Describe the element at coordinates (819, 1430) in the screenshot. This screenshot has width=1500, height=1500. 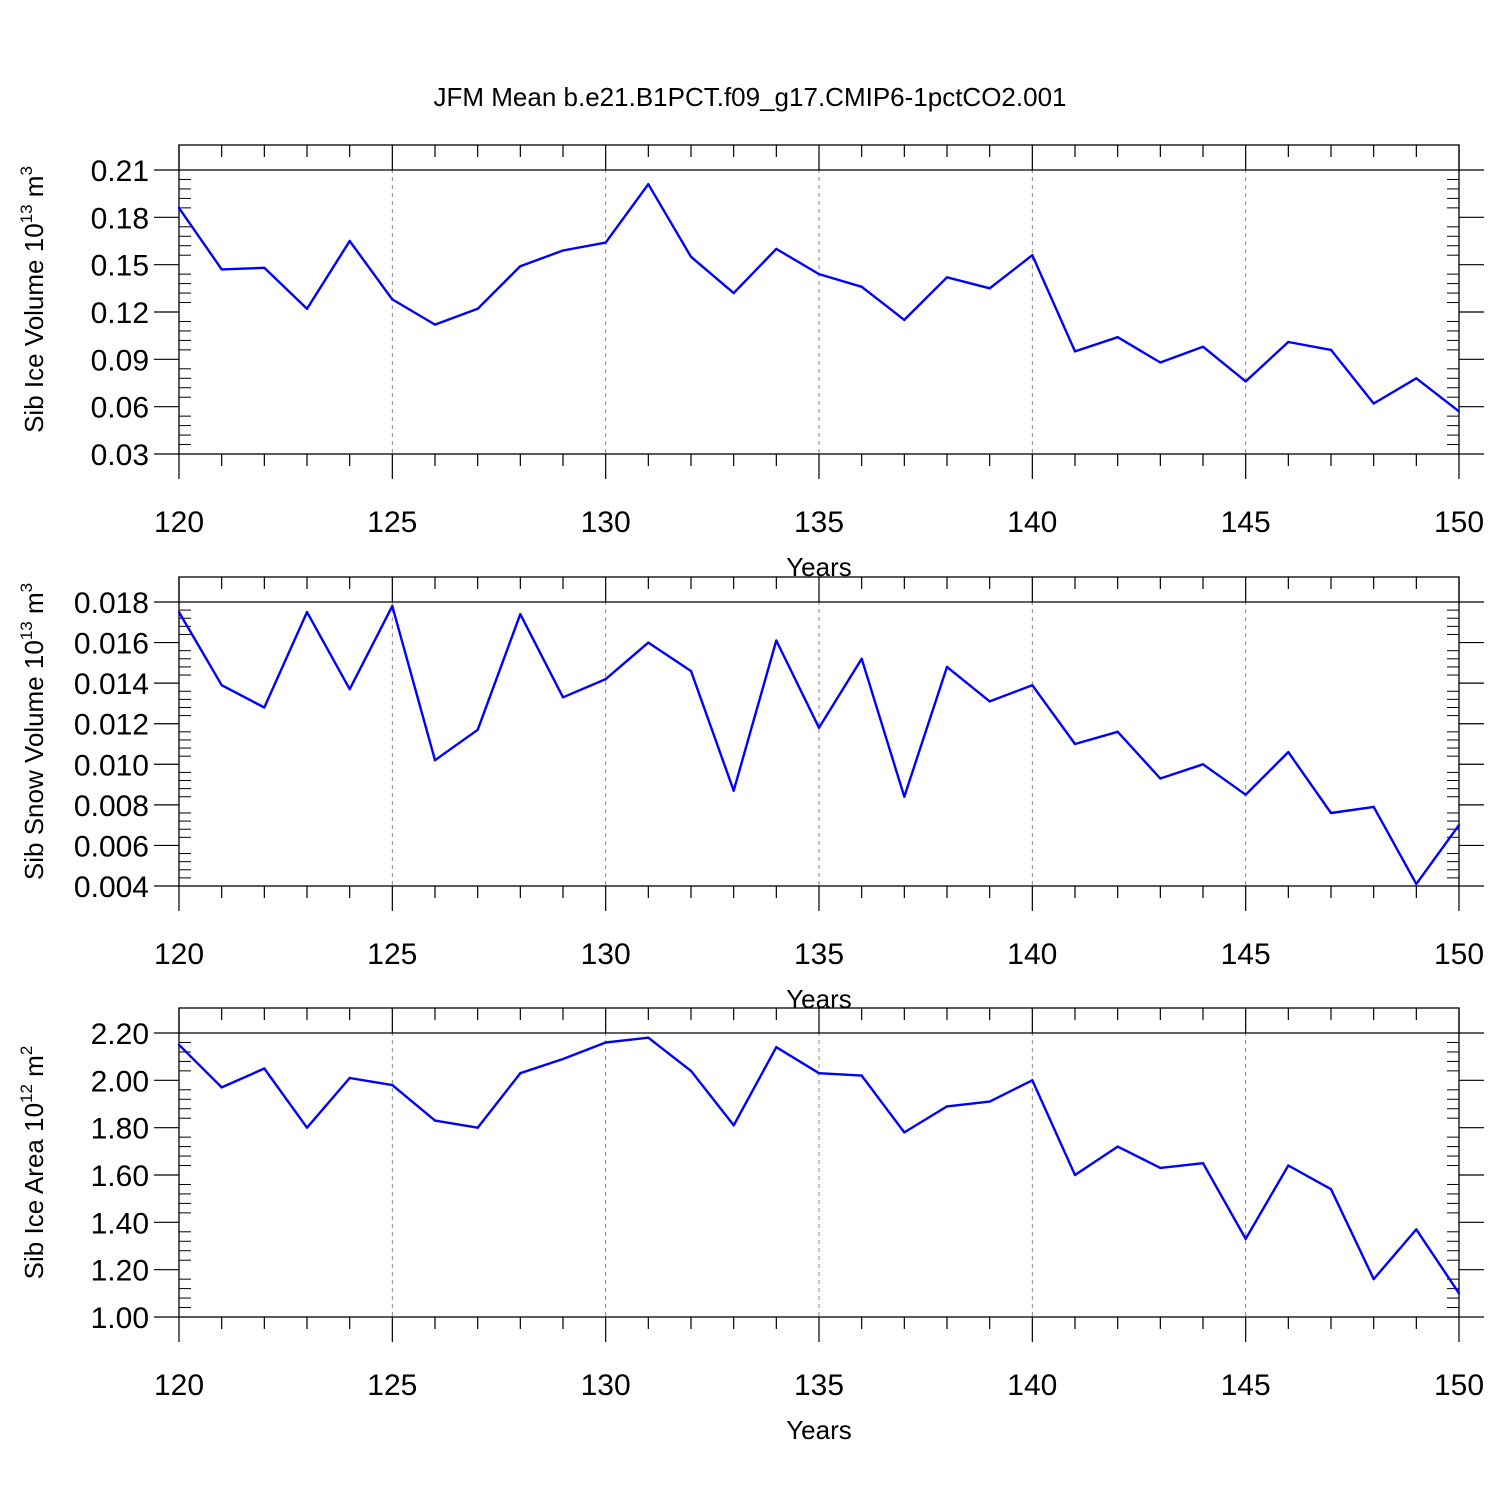
I see `x-axis-title: Years` at that location.